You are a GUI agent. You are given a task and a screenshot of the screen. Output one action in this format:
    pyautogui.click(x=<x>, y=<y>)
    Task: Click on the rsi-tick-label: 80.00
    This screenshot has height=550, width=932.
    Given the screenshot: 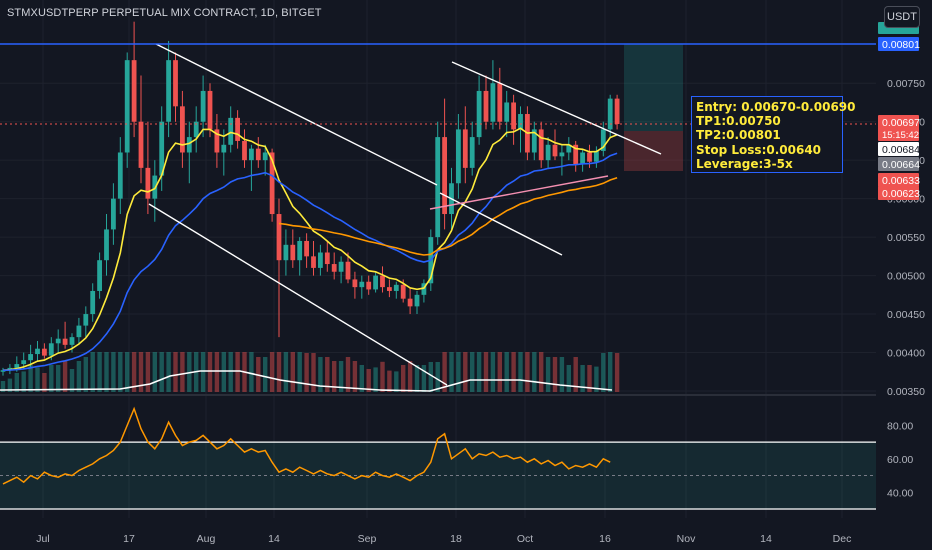 What is the action you would take?
    pyautogui.click(x=900, y=426)
    